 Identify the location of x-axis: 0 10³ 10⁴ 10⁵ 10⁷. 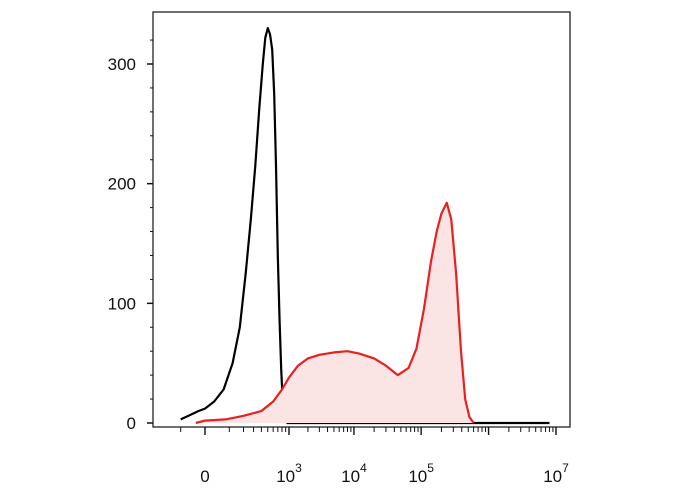
(374, 456).